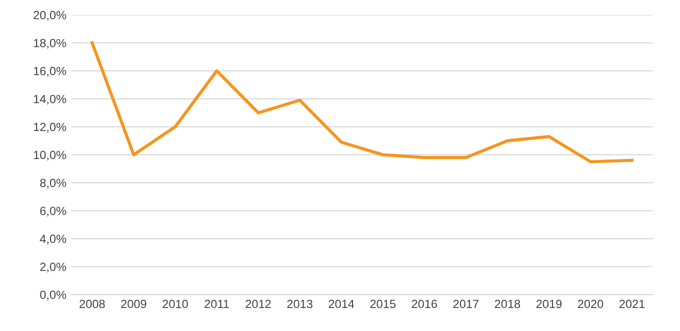 The image size is (680, 331). I want to click on y-tick-label: 8,0%, so click(53, 183).